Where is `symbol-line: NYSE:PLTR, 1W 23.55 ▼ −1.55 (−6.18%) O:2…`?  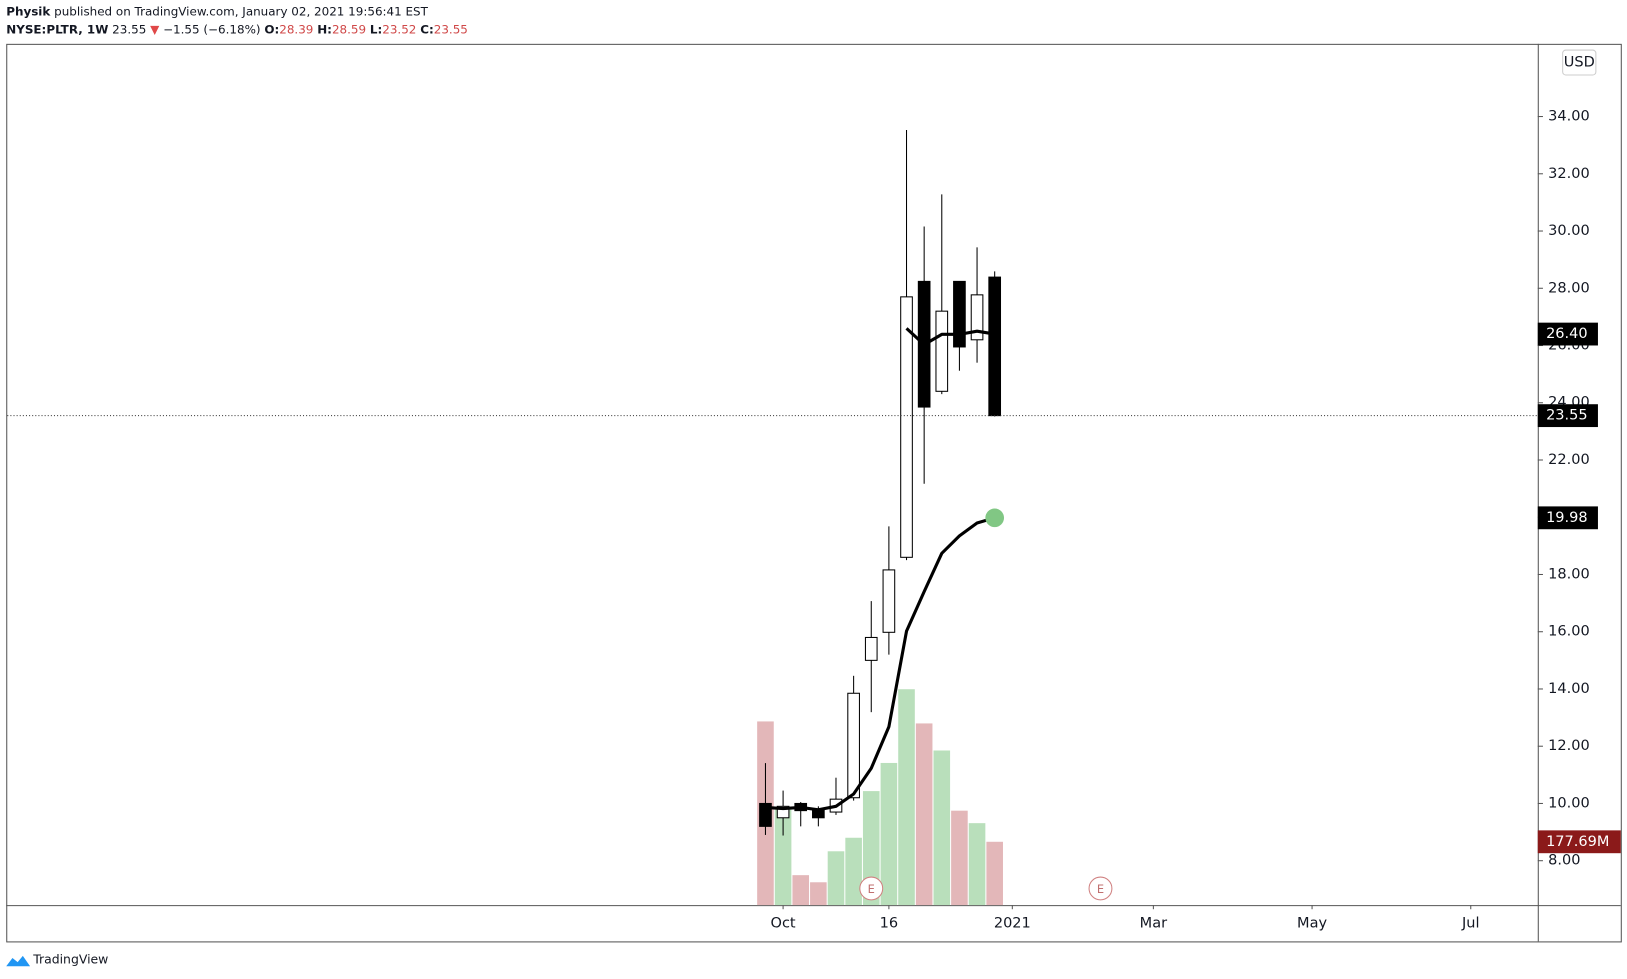
symbol-line: NYSE:PLTR, 1W 23.55 ▼ −1.55 (−6.18%) O:2… is located at coordinates (237, 29).